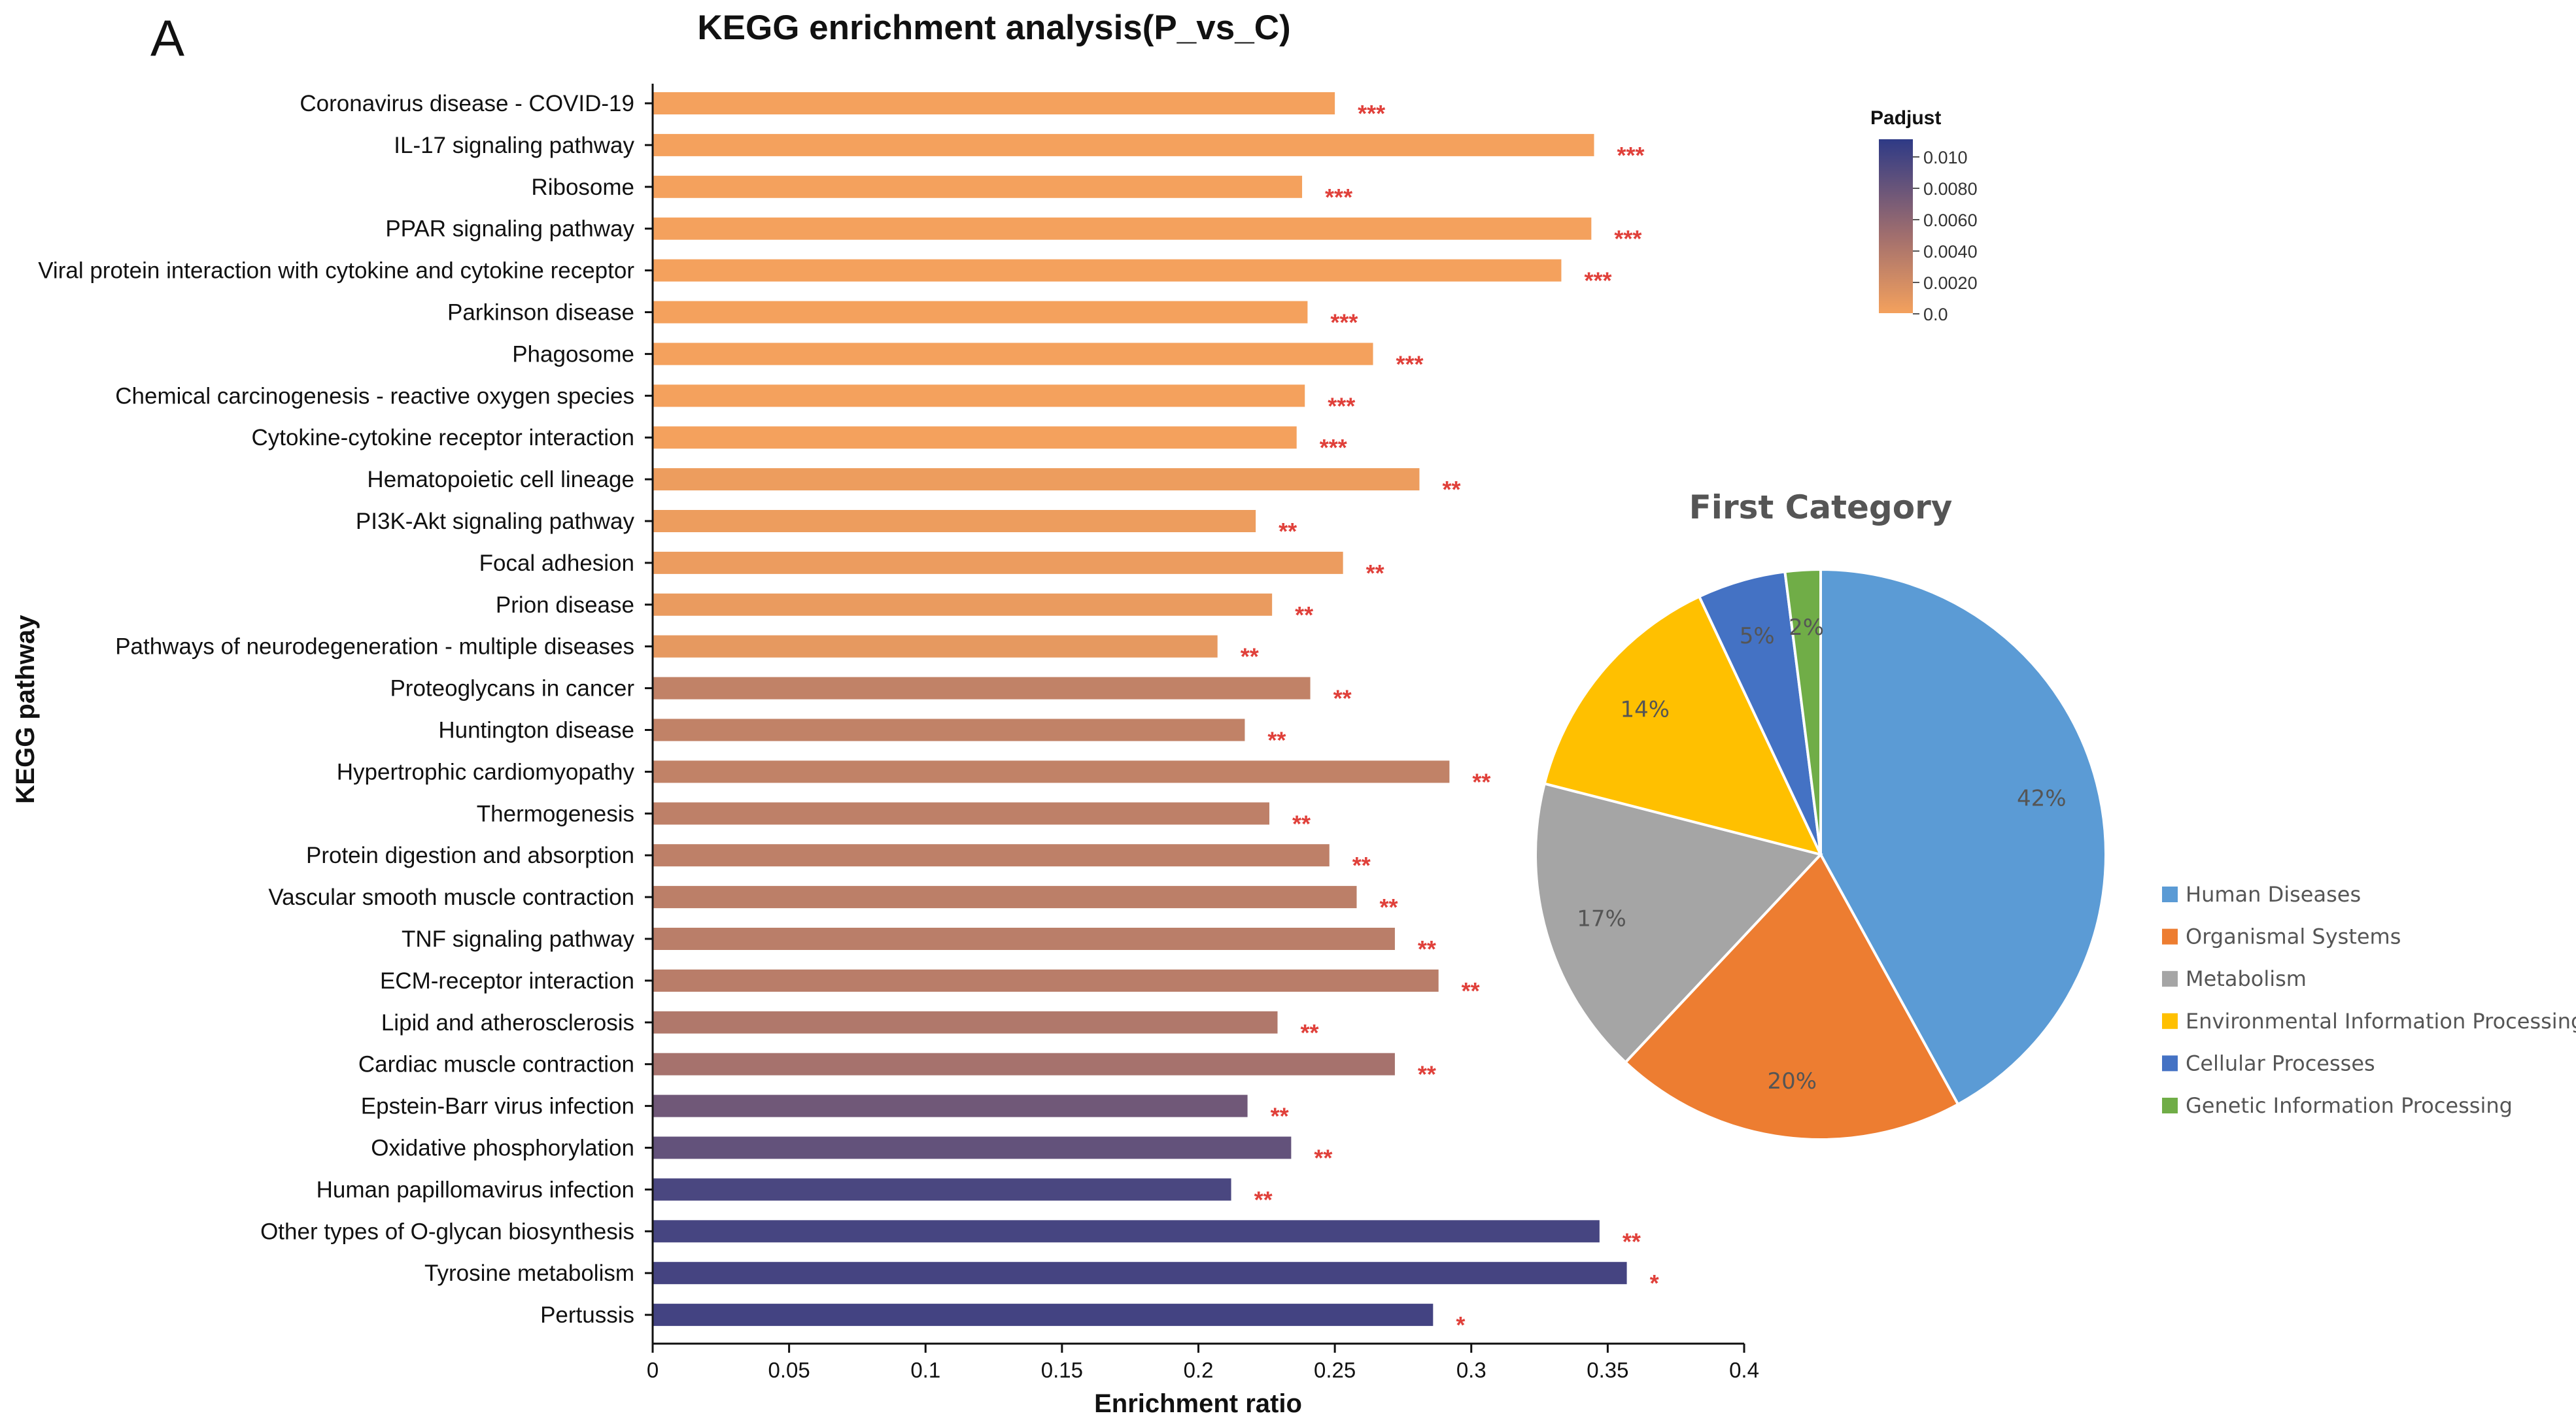  I want to click on y-tick-label: Ribosome, so click(583, 187).